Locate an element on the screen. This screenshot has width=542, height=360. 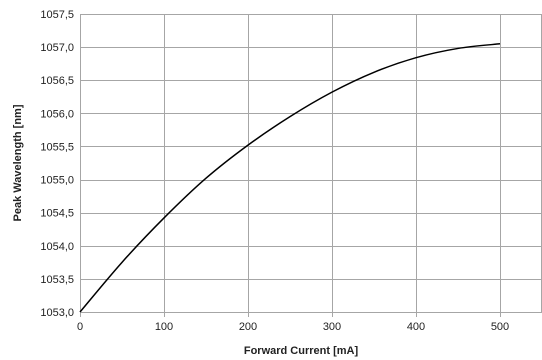
x-tick-label: 300 is located at coordinates (332, 327).